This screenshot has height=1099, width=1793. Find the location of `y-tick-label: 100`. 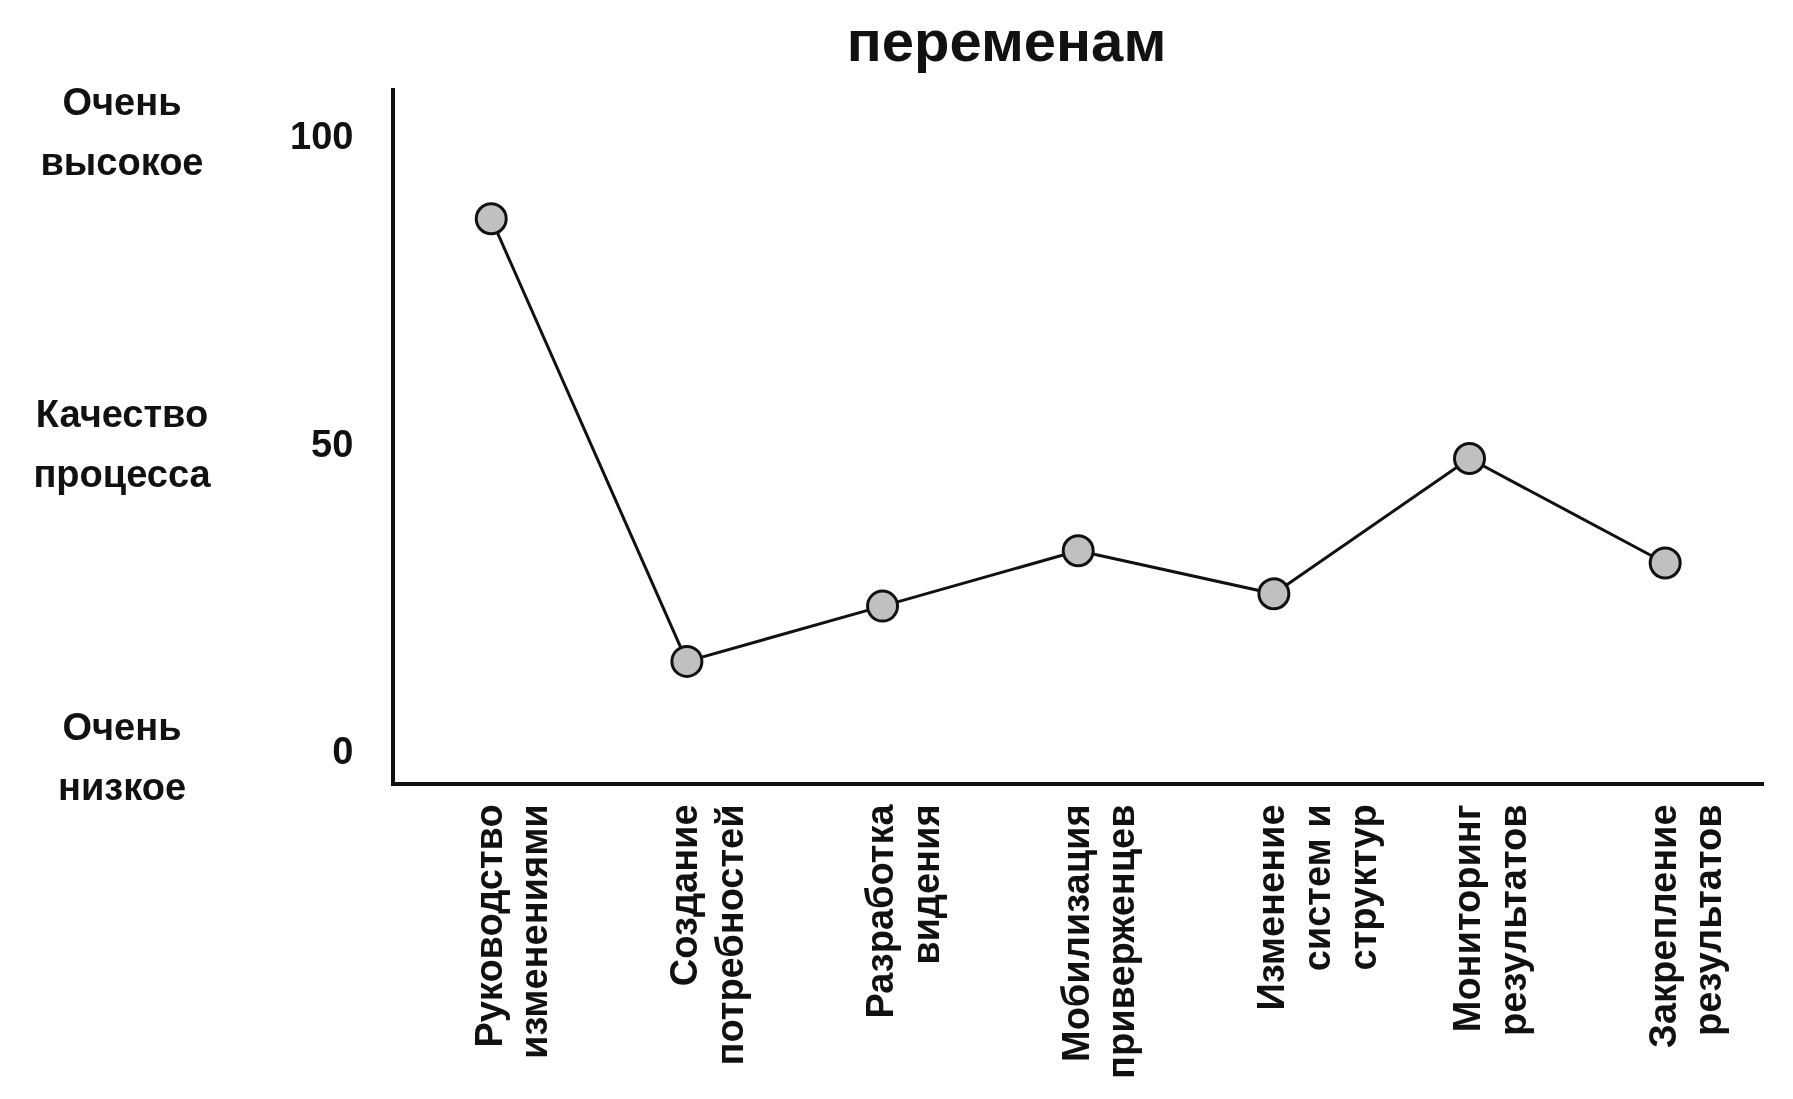

y-tick-label: 100 is located at coordinates (322, 136).